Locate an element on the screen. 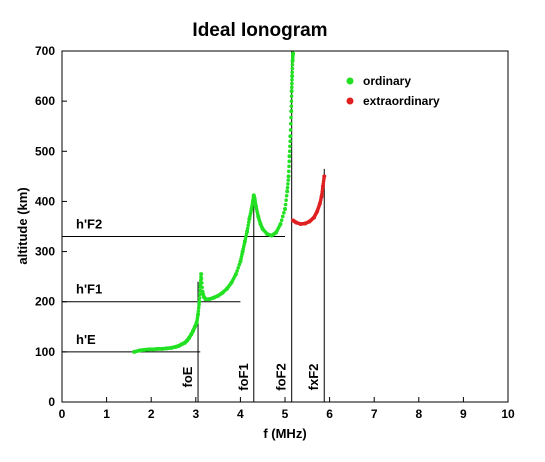 This screenshot has height=462, width=545. height-label: h'E is located at coordinates (86, 339).